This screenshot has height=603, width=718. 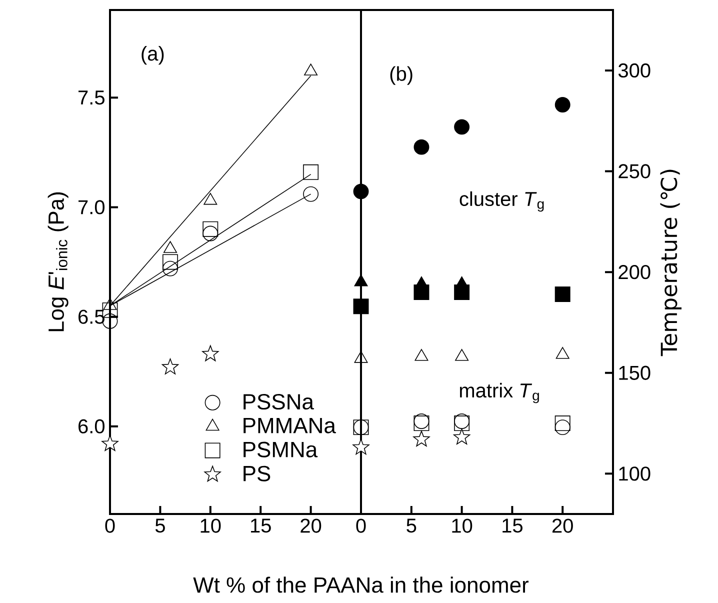 What do you see at coordinates (279, 402) in the screenshot?
I see `legend-label: PSSNa` at bounding box center [279, 402].